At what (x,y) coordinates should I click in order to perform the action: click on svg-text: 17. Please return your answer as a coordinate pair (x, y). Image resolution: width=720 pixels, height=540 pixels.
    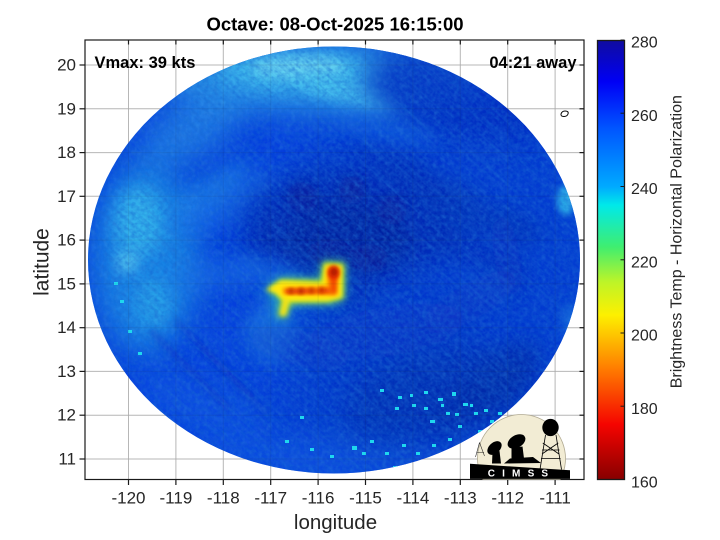
    Looking at the image, I should click on (66, 196).